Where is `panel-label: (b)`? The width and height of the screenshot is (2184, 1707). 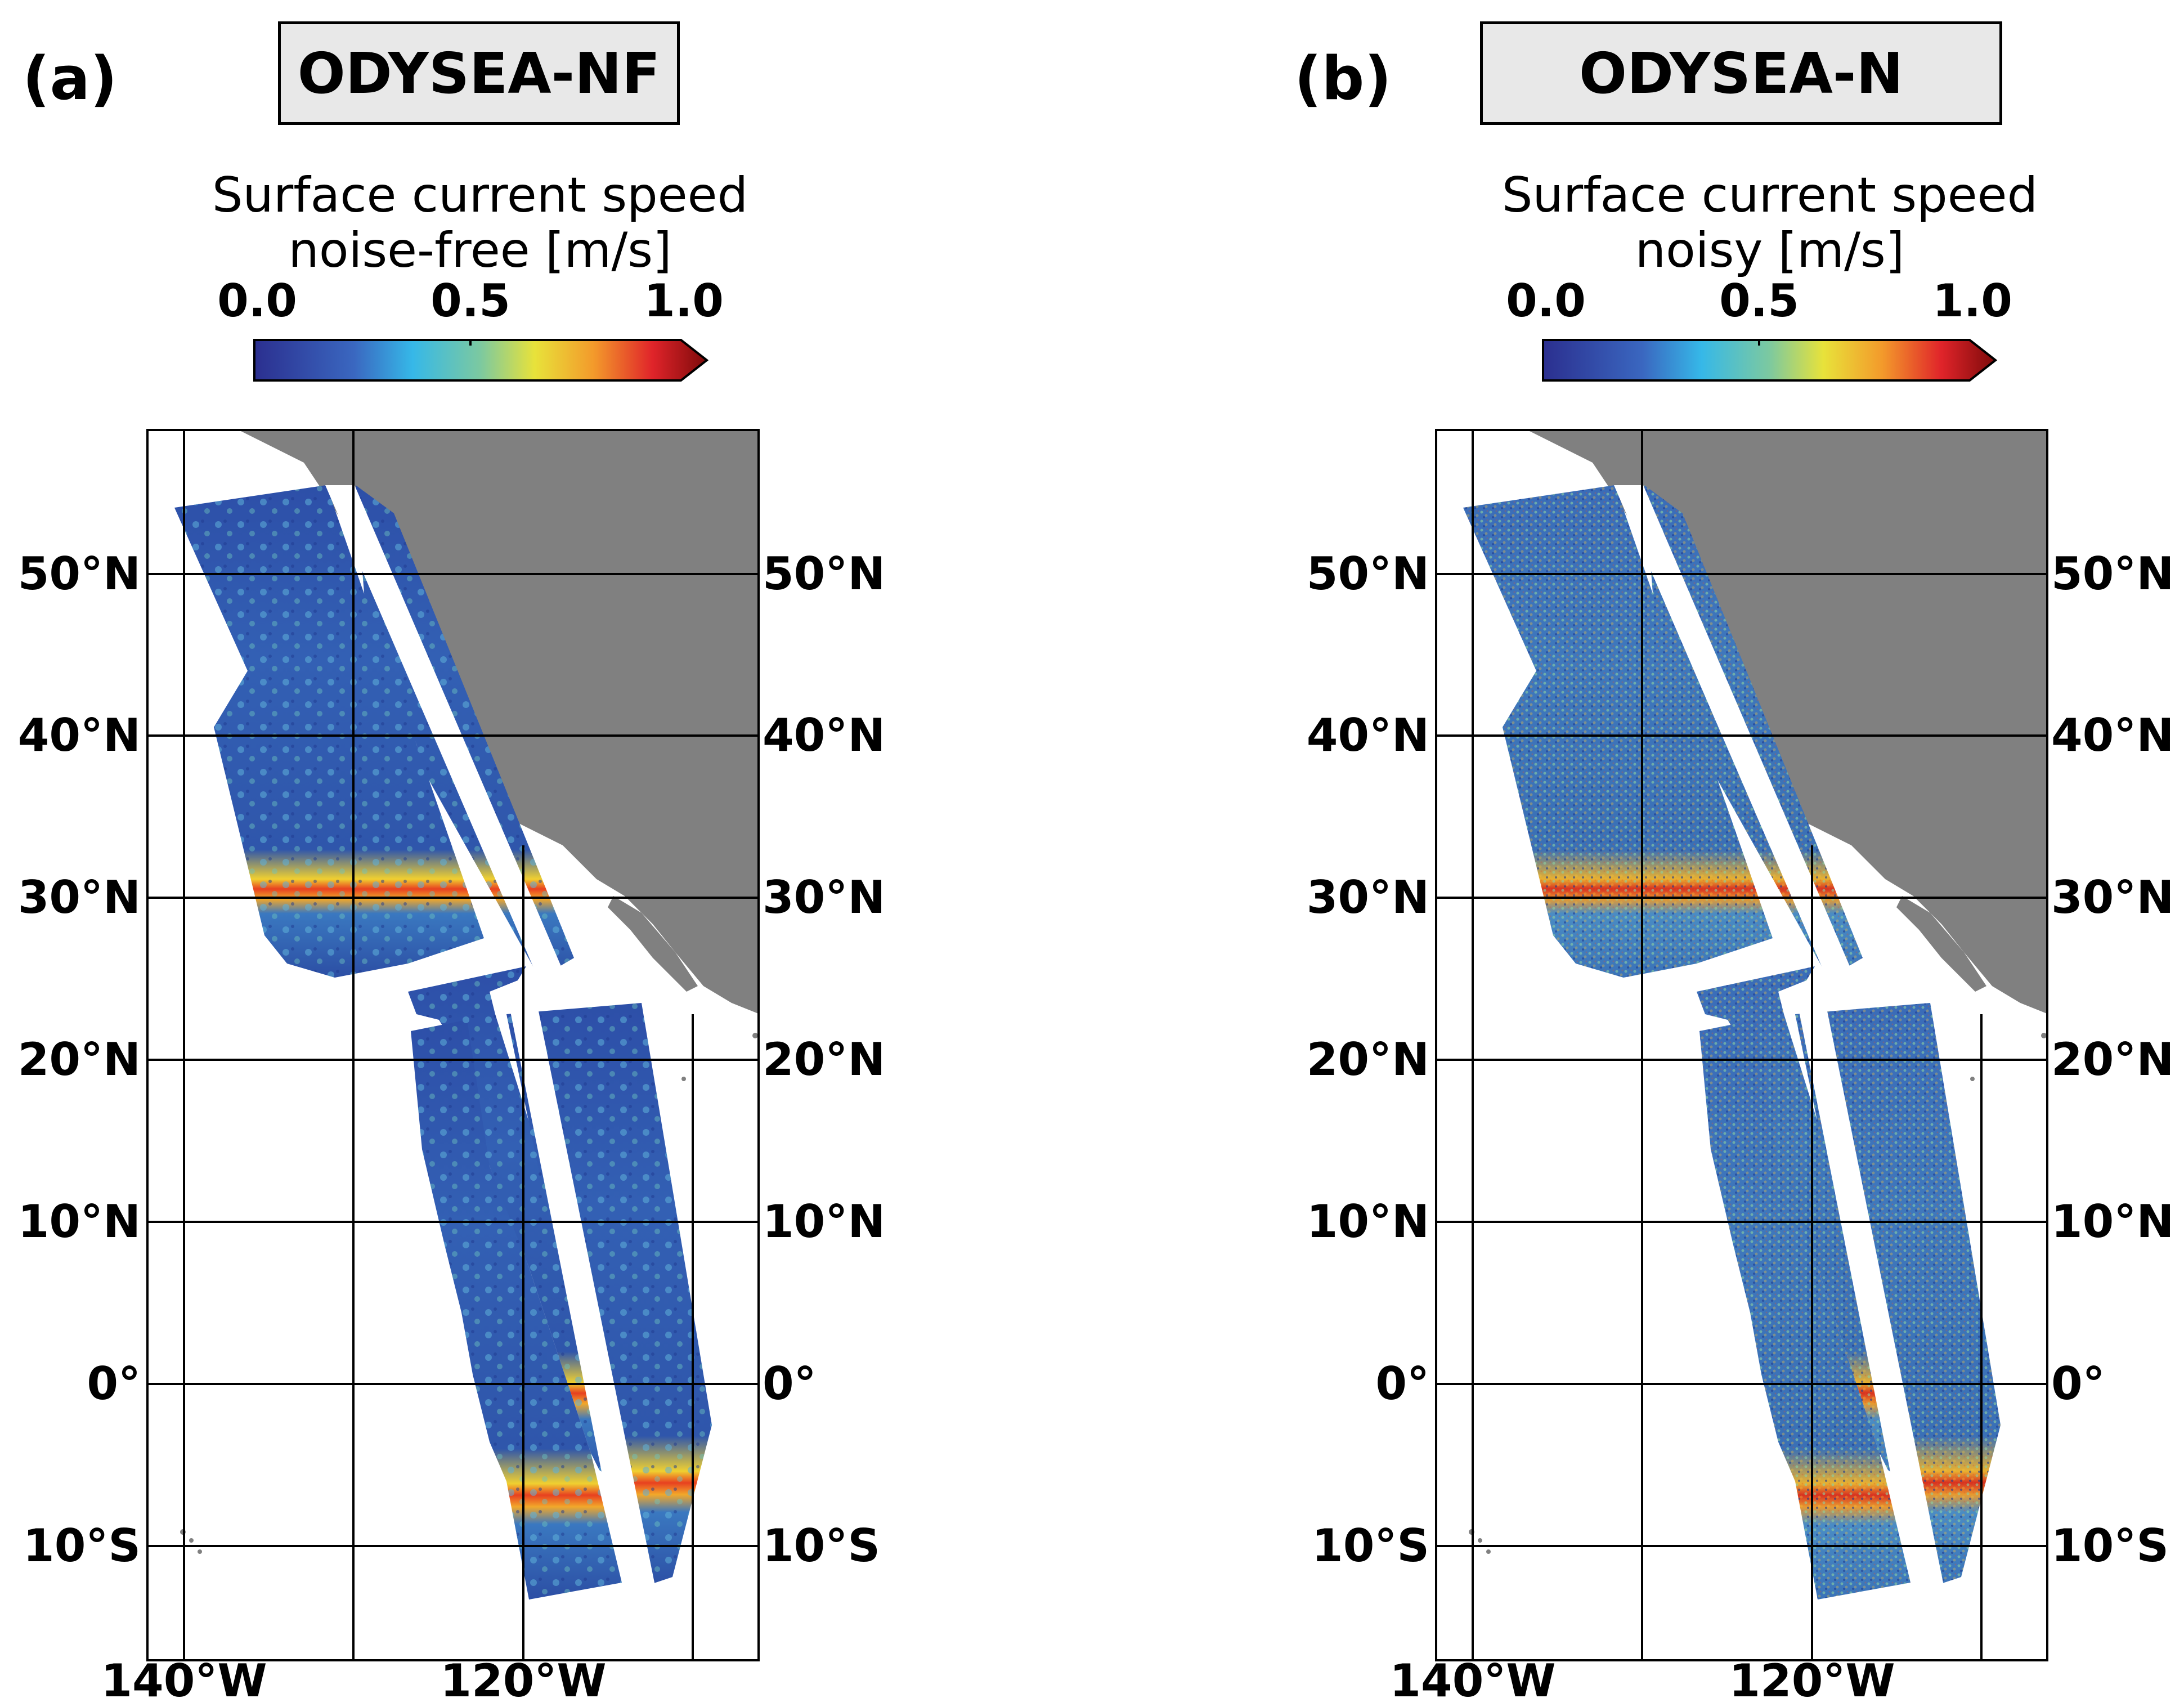
panel-label: (b) is located at coordinates (1343, 78).